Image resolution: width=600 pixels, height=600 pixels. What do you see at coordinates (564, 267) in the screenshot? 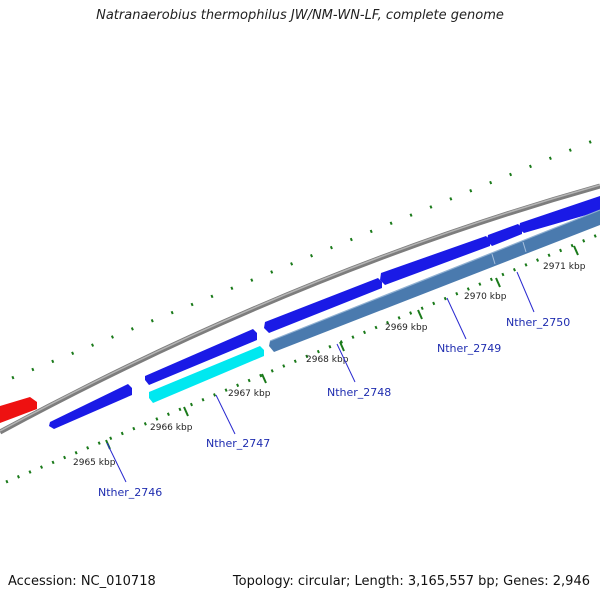
I see `scale-label: 2971 kbp` at bounding box center [564, 267].